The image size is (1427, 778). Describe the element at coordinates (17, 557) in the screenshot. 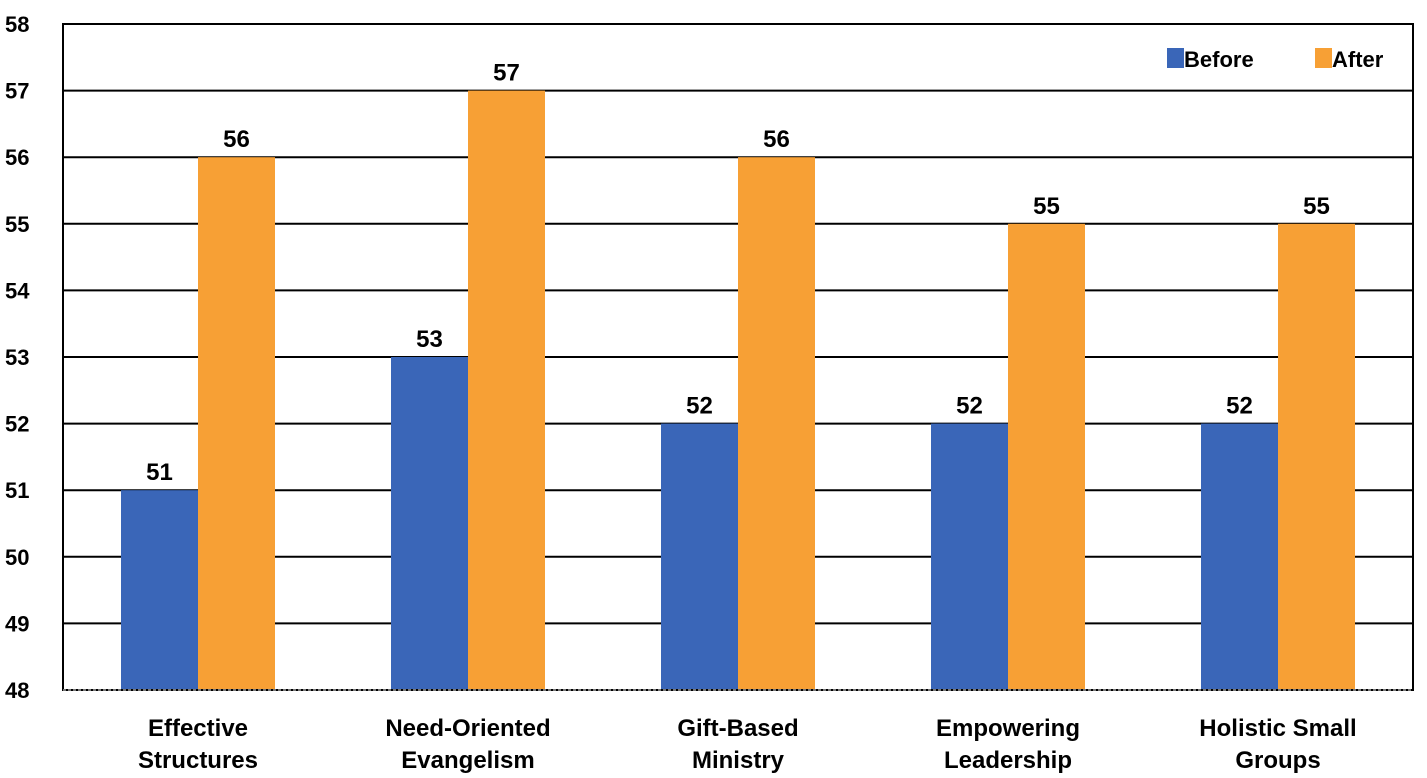

I see `y-tick-label: 50` at that location.